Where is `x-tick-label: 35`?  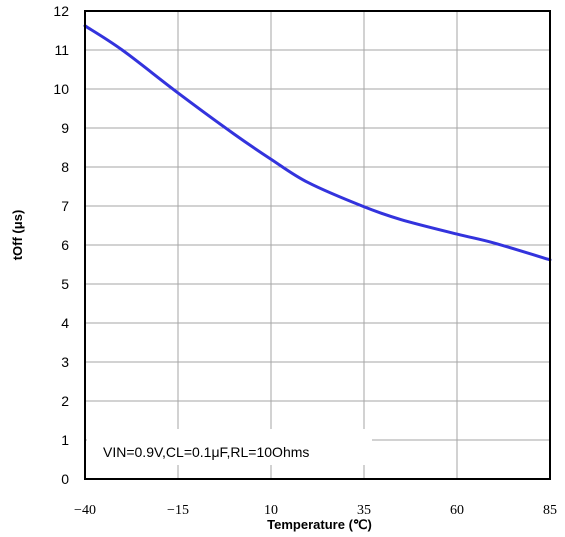 x-tick-label: 35 is located at coordinates (364, 510).